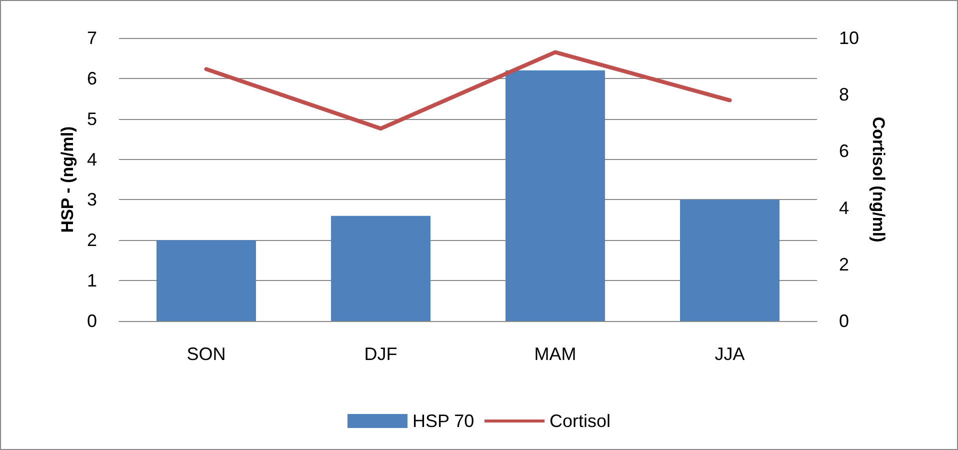  What do you see at coordinates (91, 118) in the screenshot?
I see `y-tick-label: 5` at bounding box center [91, 118].